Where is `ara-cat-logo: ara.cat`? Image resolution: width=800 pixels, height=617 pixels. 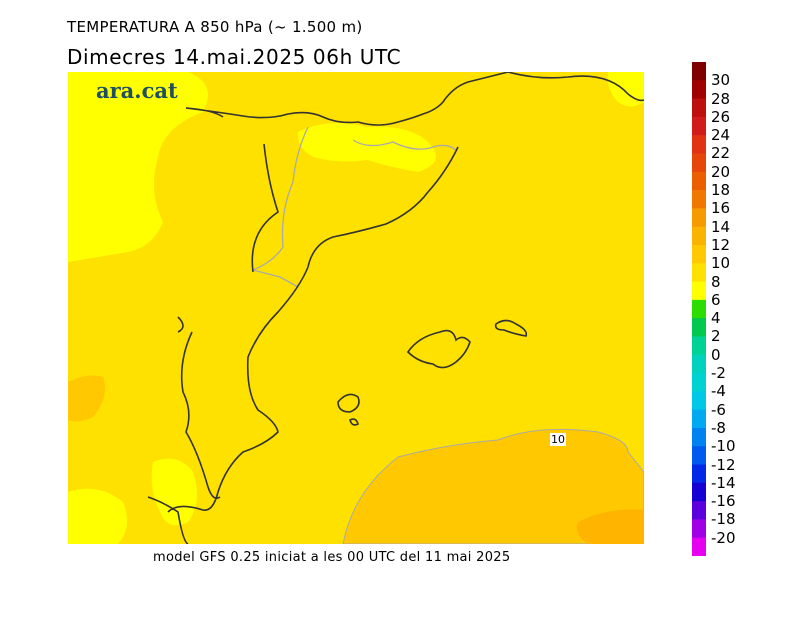 ara-cat-logo: ara.cat is located at coordinates (137, 90).